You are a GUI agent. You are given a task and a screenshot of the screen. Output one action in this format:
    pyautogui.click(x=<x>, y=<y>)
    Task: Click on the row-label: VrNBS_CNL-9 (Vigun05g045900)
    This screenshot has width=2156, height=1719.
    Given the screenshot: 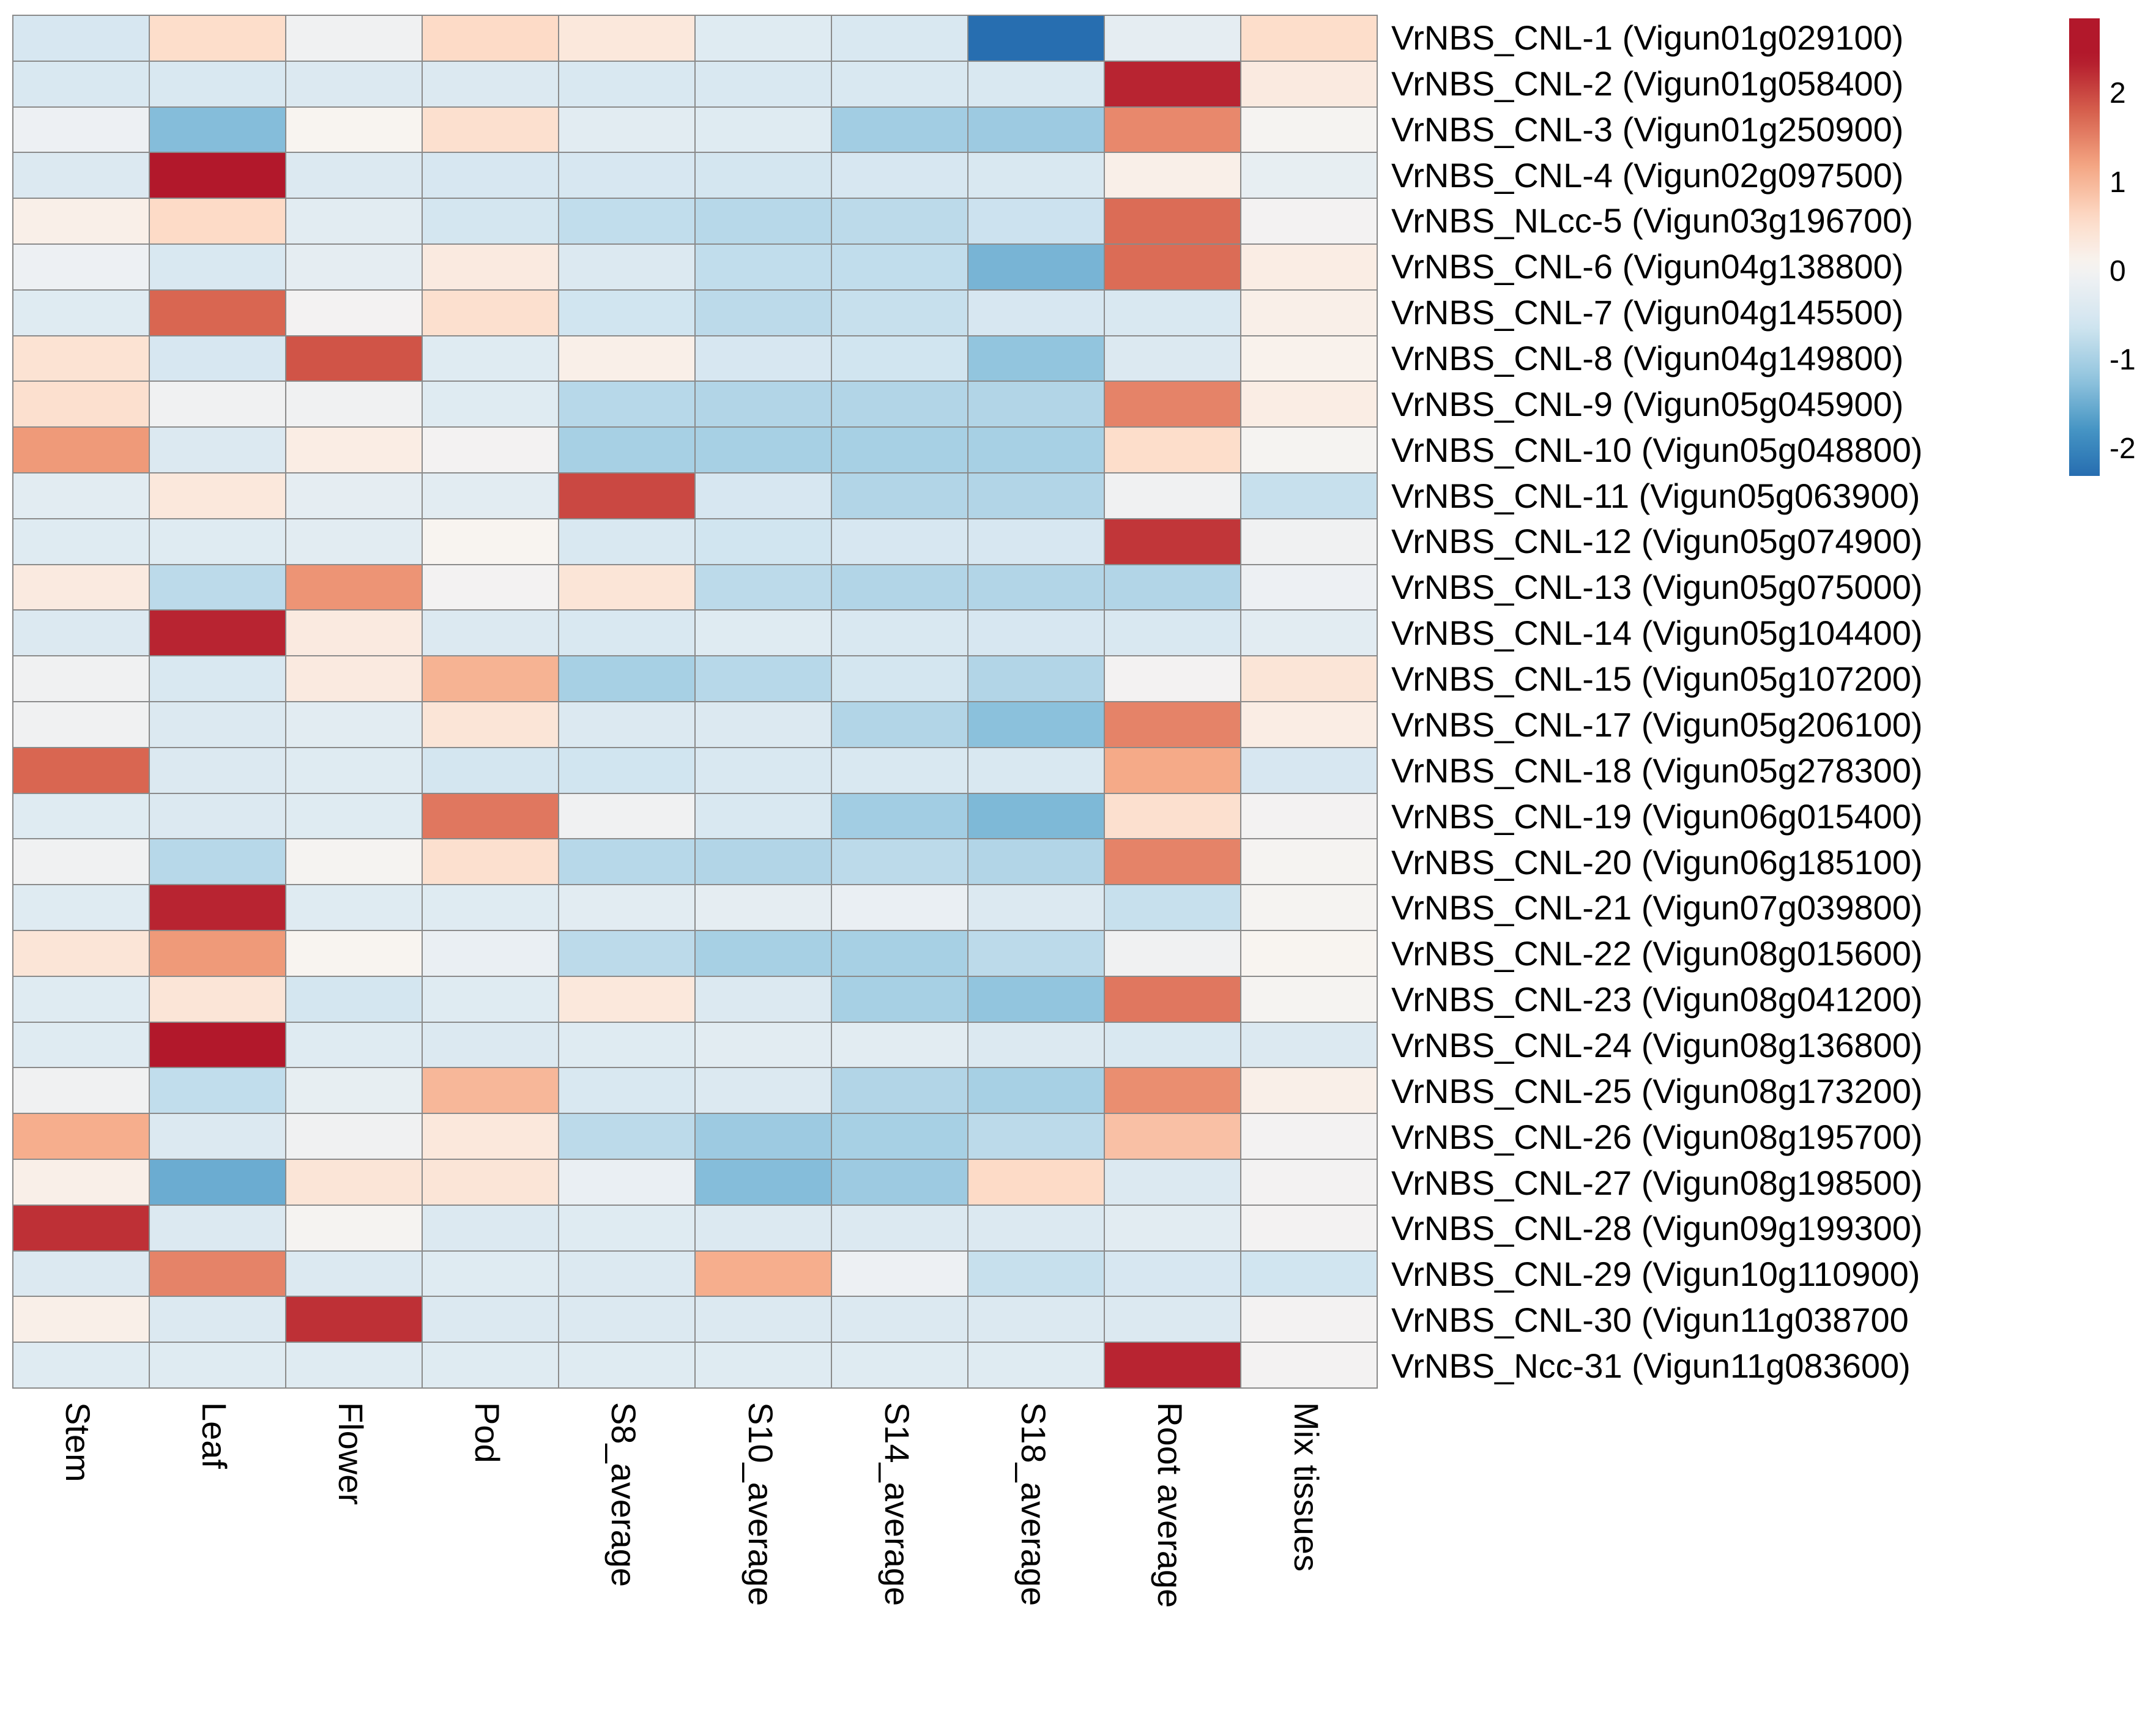 What is the action you would take?
    pyautogui.click(x=1647, y=403)
    